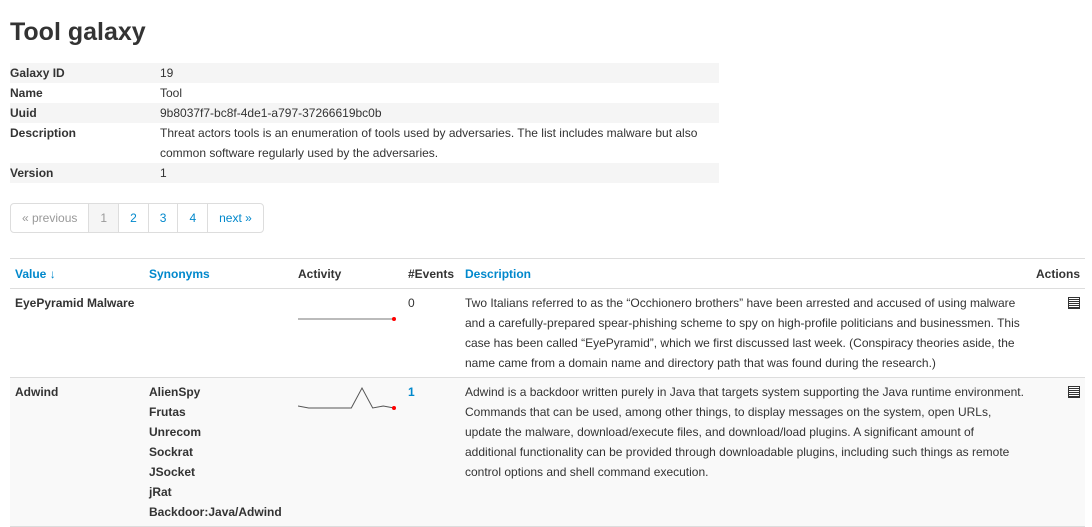 This screenshot has height=527, width=1092. I want to click on cluster-value: Adwind, so click(77, 452).